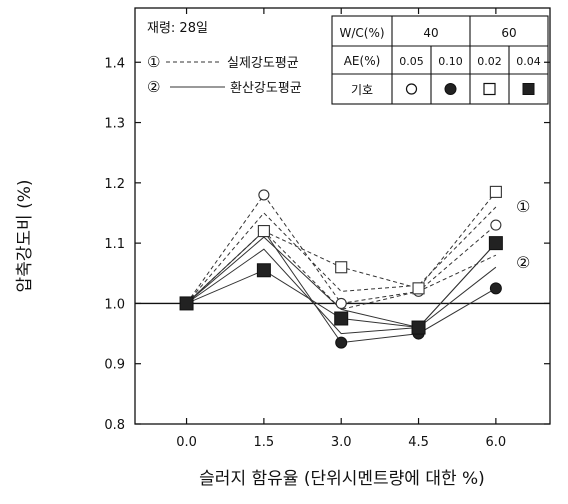 The height and width of the screenshot is (504, 568). What do you see at coordinates (264, 442) in the screenshot?
I see `x-tick-label: 1.5` at bounding box center [264, 442].